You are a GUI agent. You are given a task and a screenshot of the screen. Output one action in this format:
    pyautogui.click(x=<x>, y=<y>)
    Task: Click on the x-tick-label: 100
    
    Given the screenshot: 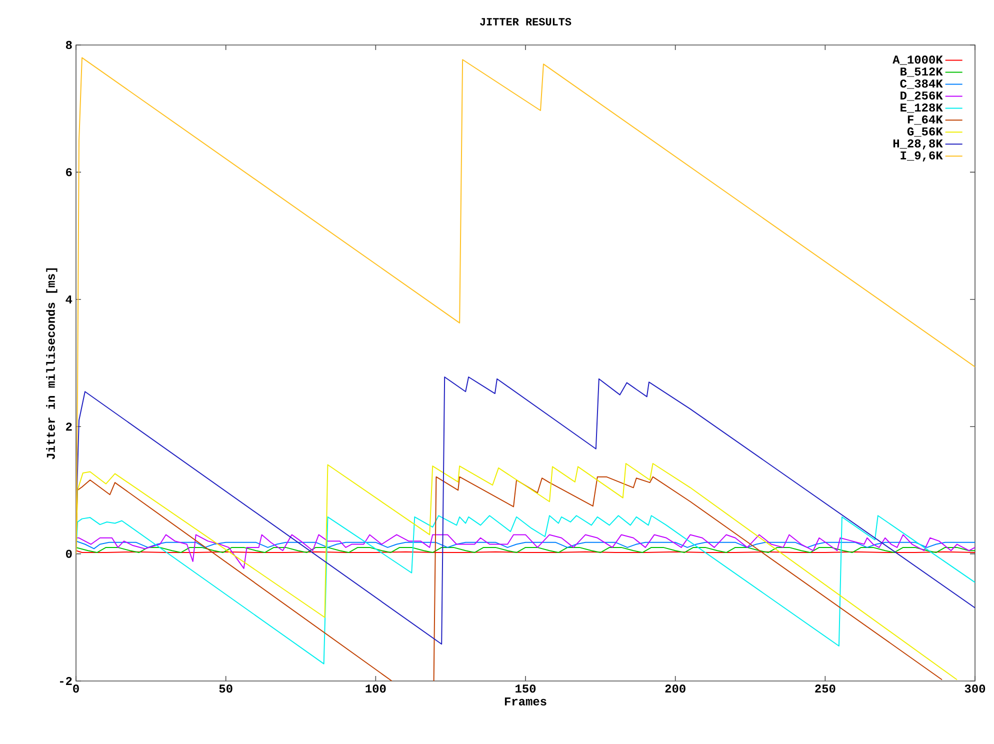 What is the action you would take?
    pyautogui.click(x=376, y=688)
    